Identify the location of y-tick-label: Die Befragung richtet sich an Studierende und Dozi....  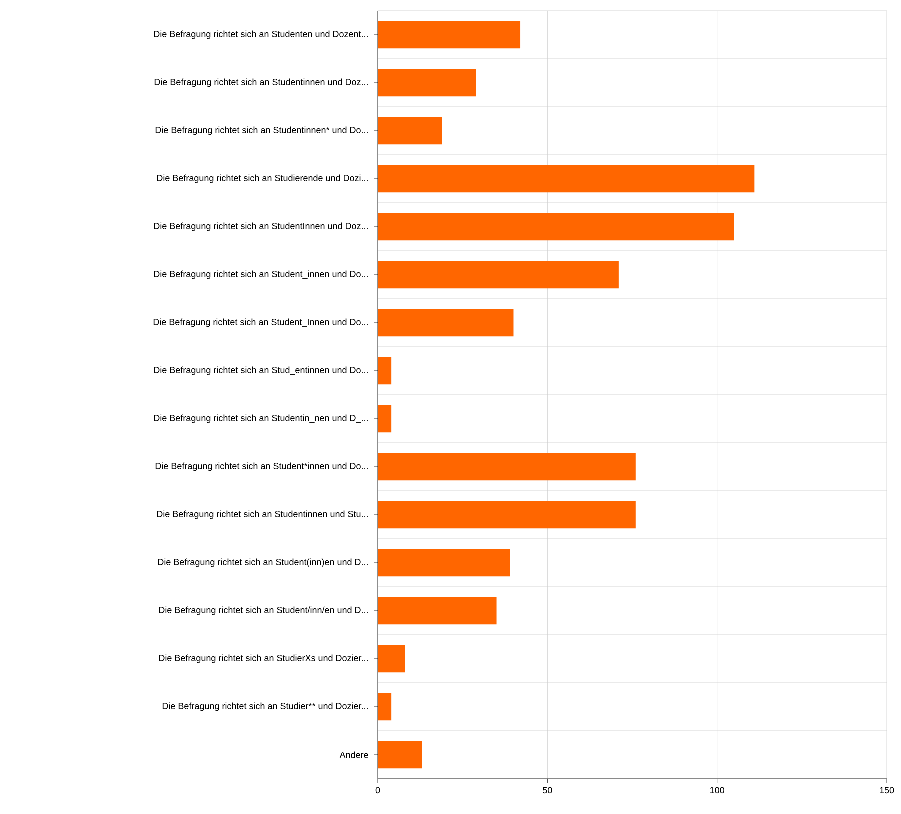
(262, 179).